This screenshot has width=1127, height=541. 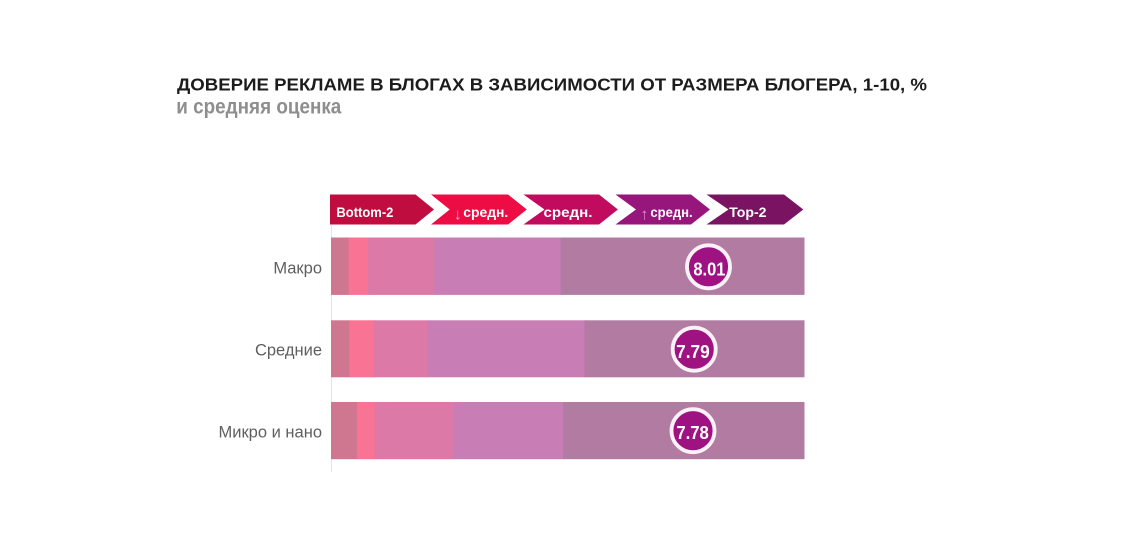 I want to click on svg-text: и средняя оценка, so click(x=258, y=107).